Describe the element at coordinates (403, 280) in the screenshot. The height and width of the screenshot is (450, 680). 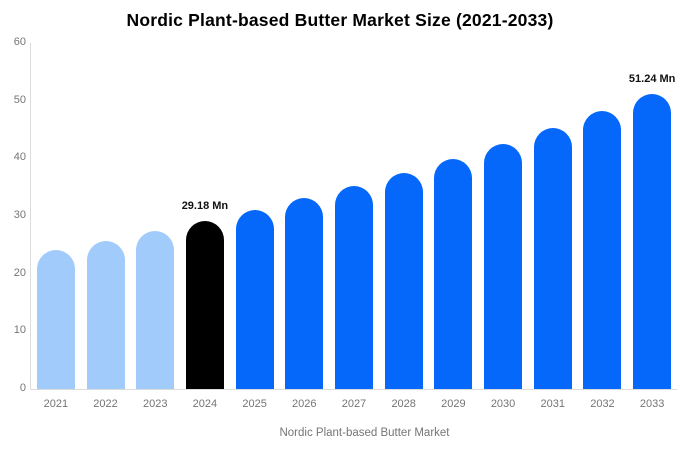
I see `bar-2028` at that location.